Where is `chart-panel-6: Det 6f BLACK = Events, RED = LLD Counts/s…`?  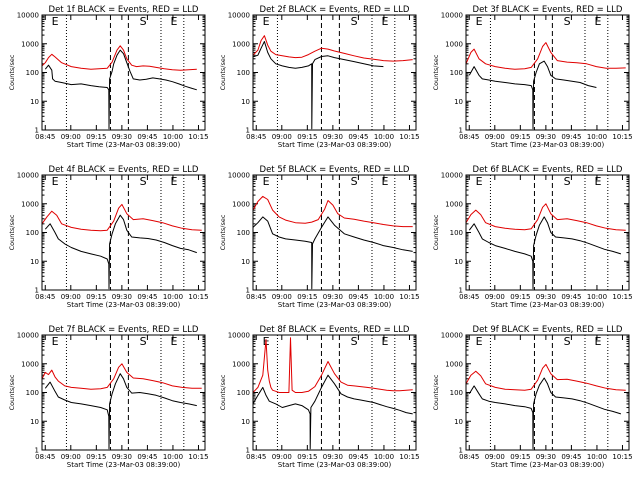 chart-panel-6: Det 6f BLACK = Events, RED = LLD Counts/s… is located at coordinates (532, 237).